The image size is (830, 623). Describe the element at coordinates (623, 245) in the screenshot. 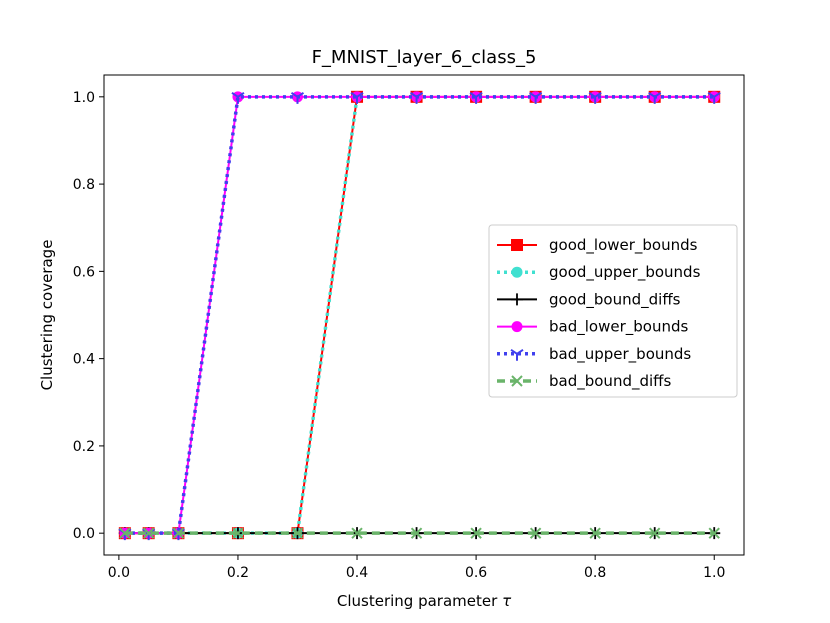

I see `legend-label: good_lower_bounds` at that location.